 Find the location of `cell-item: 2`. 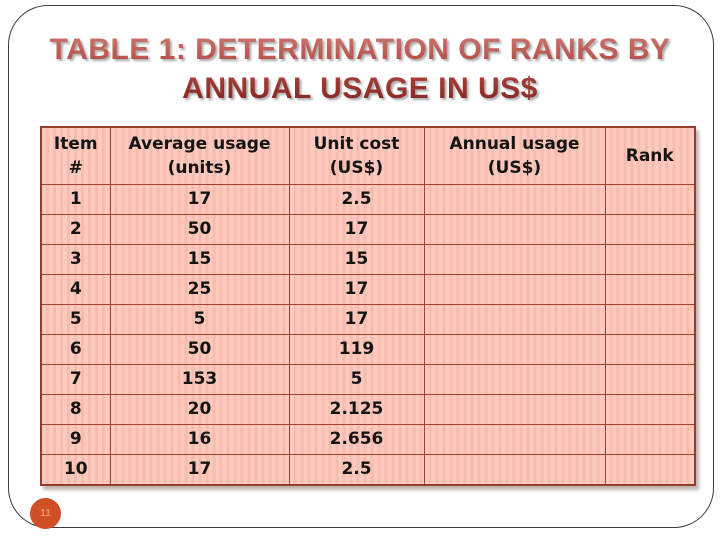

cell-item: 2 is located at coordinates (75, 229).